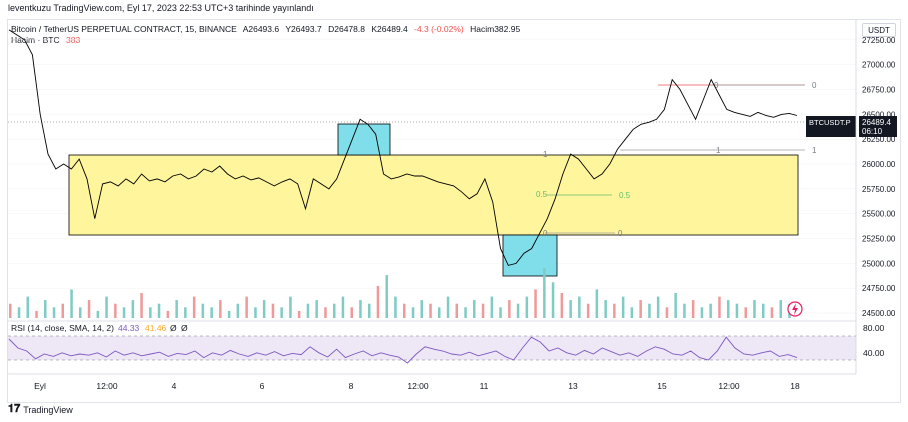 This screenshot has height=422, width=908. I want to click on low-box, so click(530, 255).